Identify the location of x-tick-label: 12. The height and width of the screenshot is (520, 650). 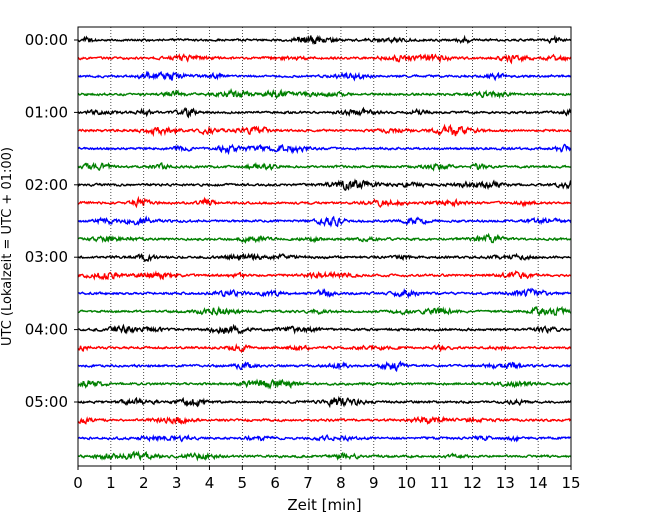
(472, 483).